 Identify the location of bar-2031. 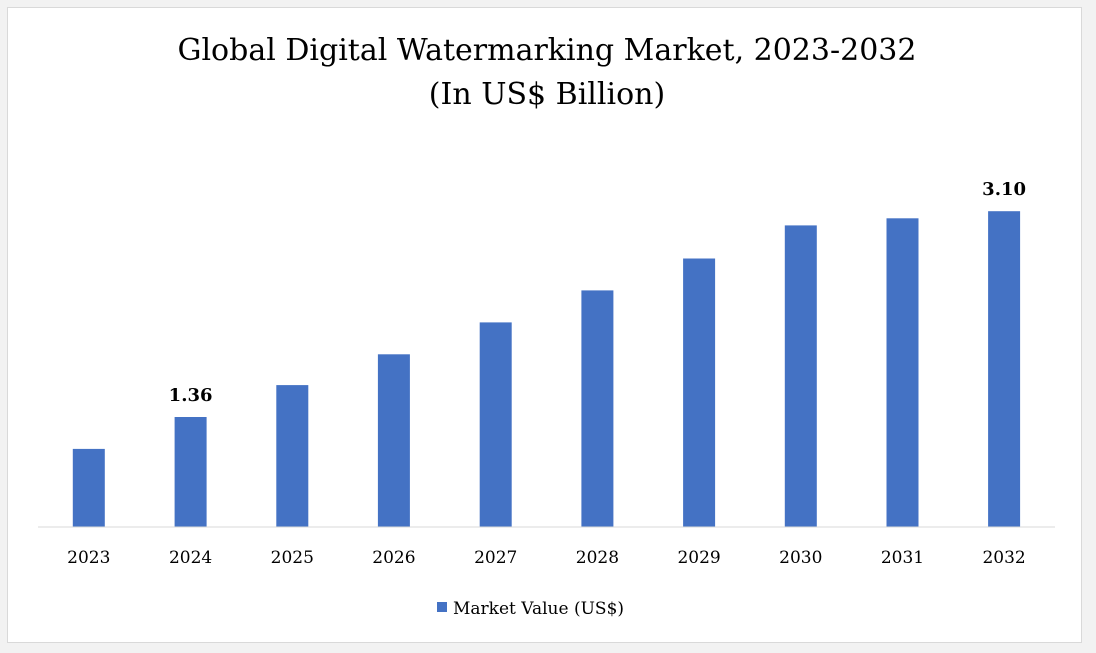
(902, 373).